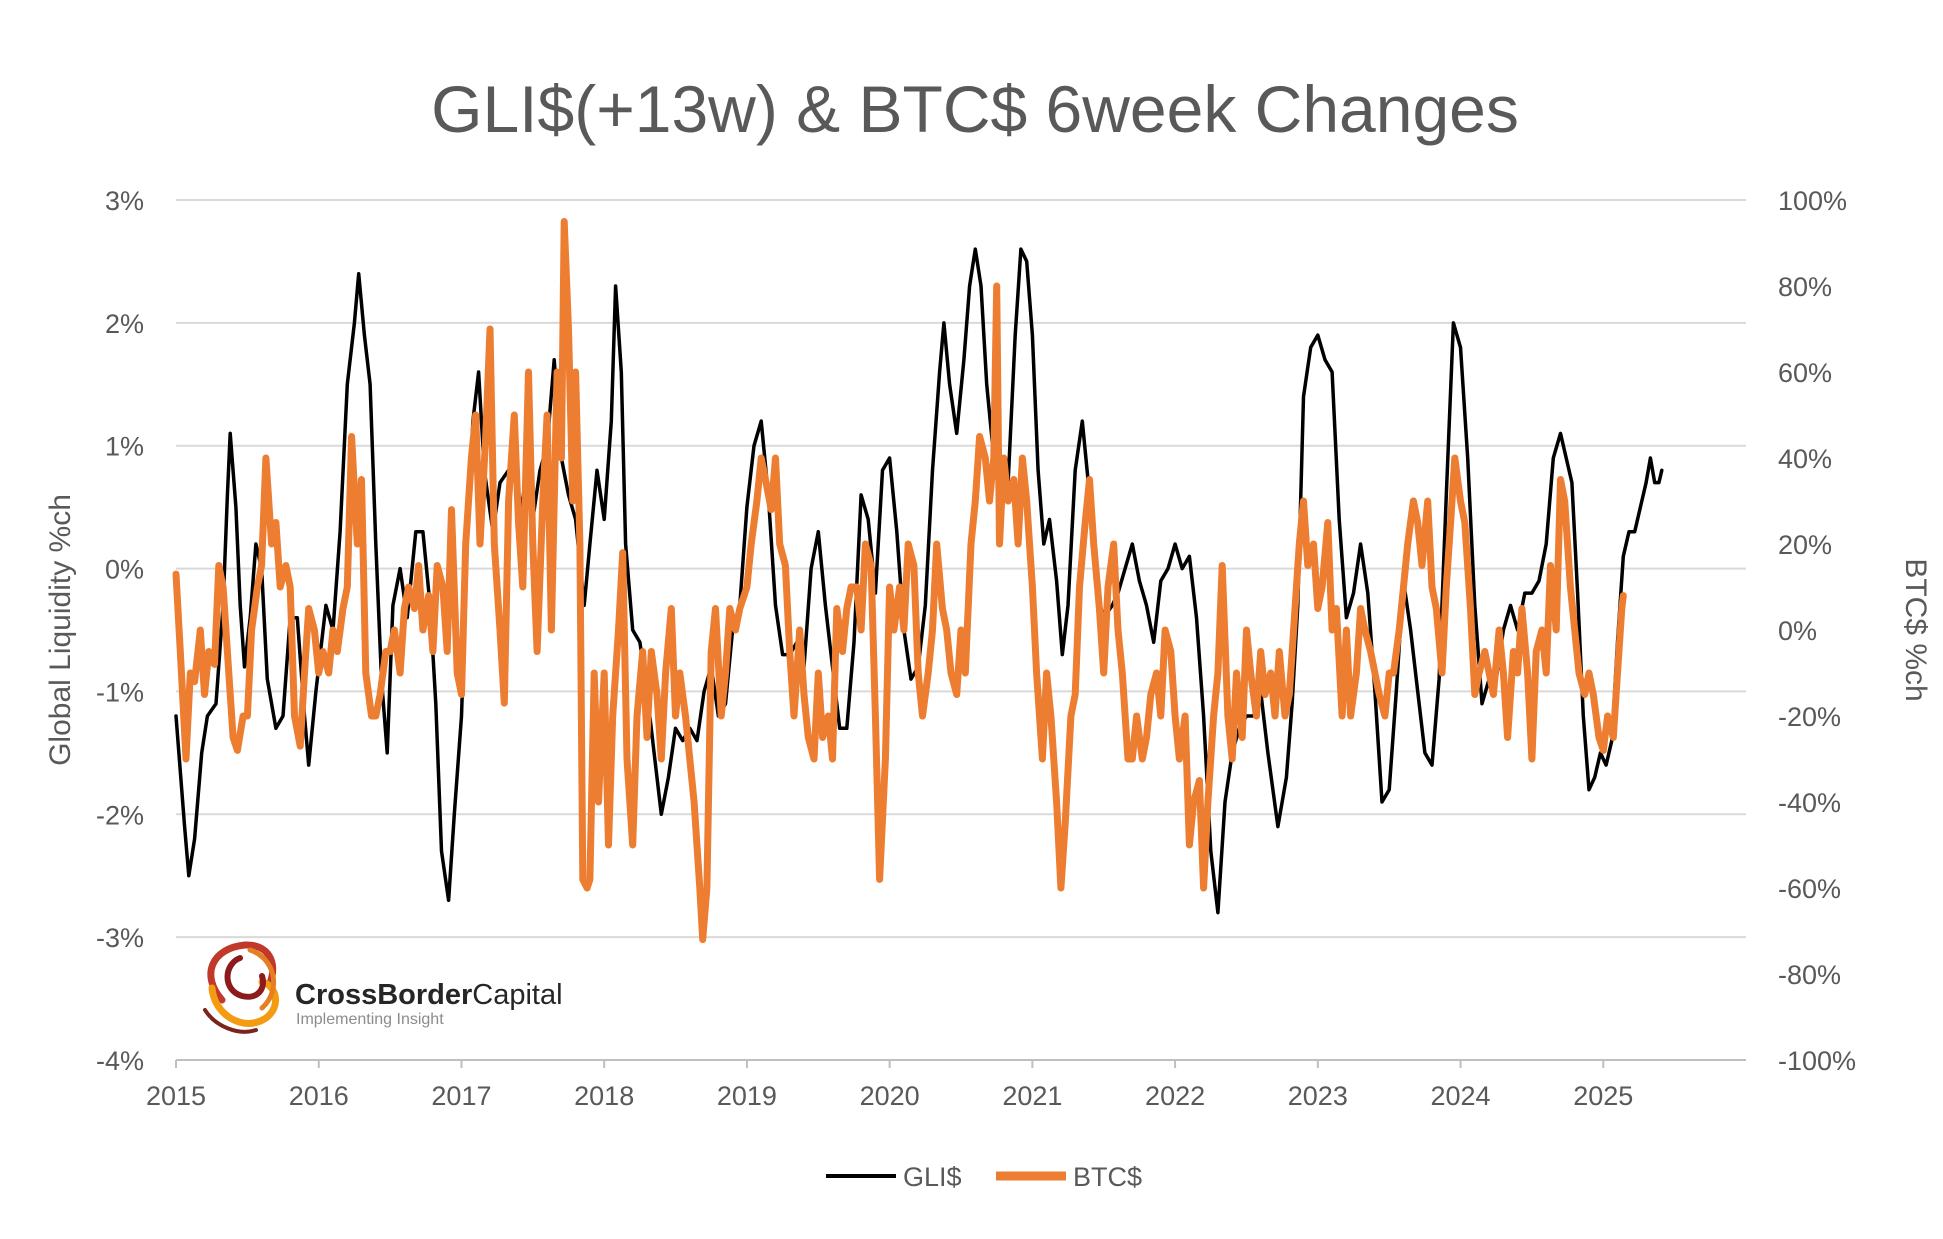 This screenshot has height=1239, width=1943. What do you see at coordinates (1809, 975) in the screenshot?
I see `right-tick-label: -80%` at bounding box center [1809, 975].